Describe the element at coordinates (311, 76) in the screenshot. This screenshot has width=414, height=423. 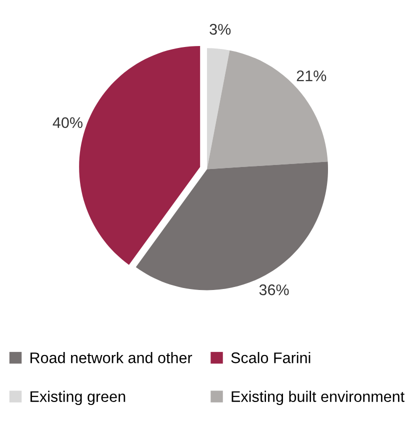
I see `data-label: 21%` at that location.